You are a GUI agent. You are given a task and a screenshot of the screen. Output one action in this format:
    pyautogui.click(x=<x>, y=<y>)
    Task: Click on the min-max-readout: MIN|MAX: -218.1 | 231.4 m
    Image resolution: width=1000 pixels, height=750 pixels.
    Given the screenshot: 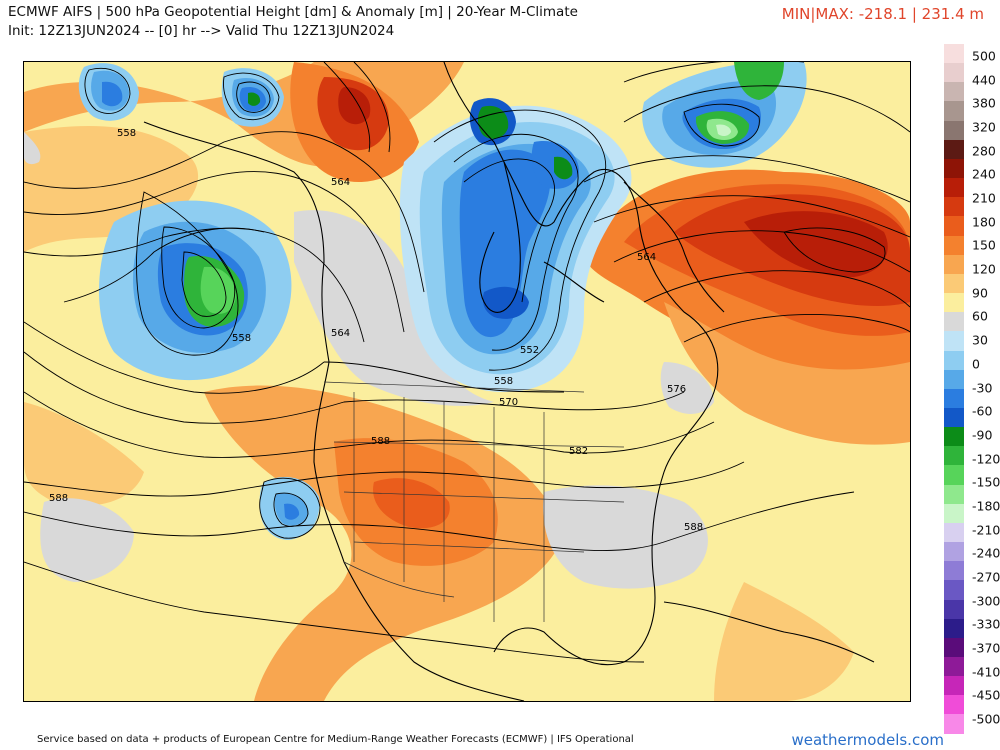 What is the action you would take?
    pyautogui.click(x=882, y=14)
    